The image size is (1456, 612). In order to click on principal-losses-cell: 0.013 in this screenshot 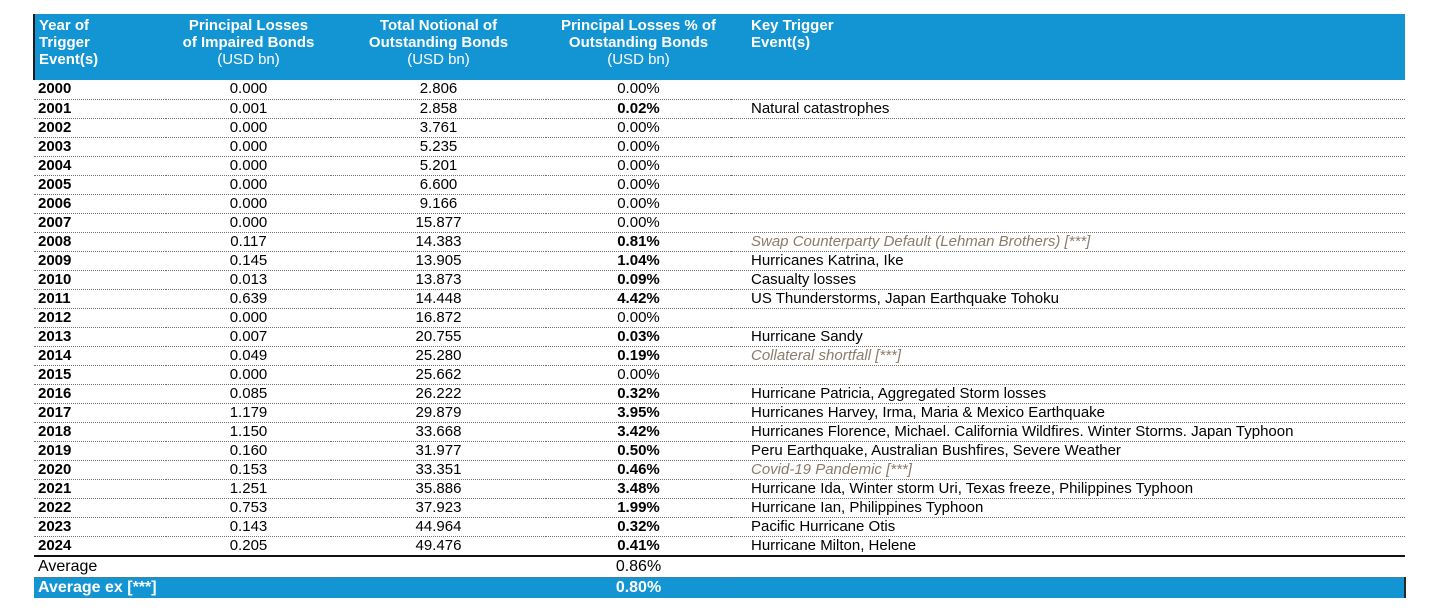, I will do `click(248, 280)`.